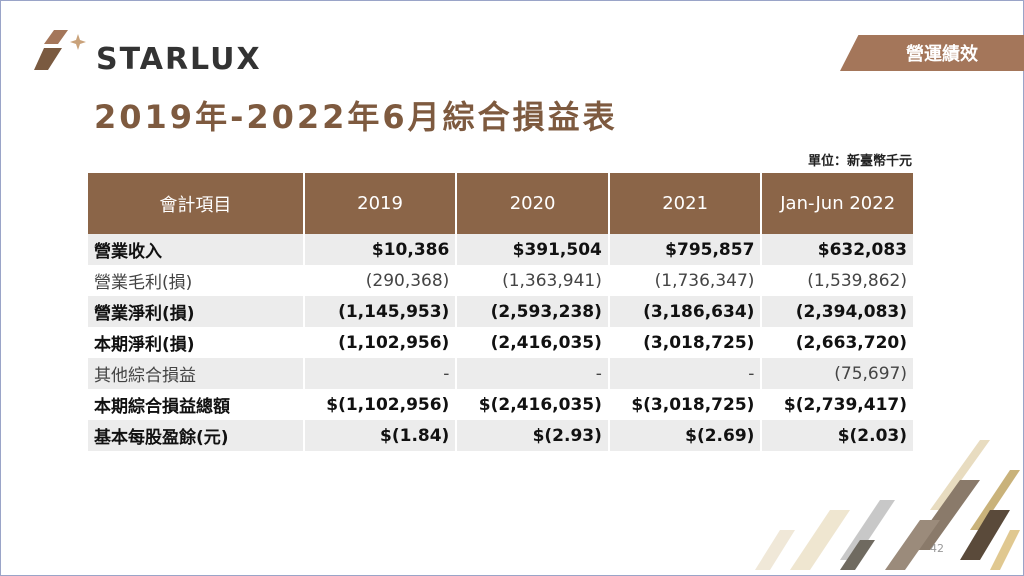 Image resolution: width=1024 pixels, height=576 pixels. What do you see at coordinates (195, 249) in the screenshot?
I see `row-label: 營業收入` at bounding box center [195, 249].